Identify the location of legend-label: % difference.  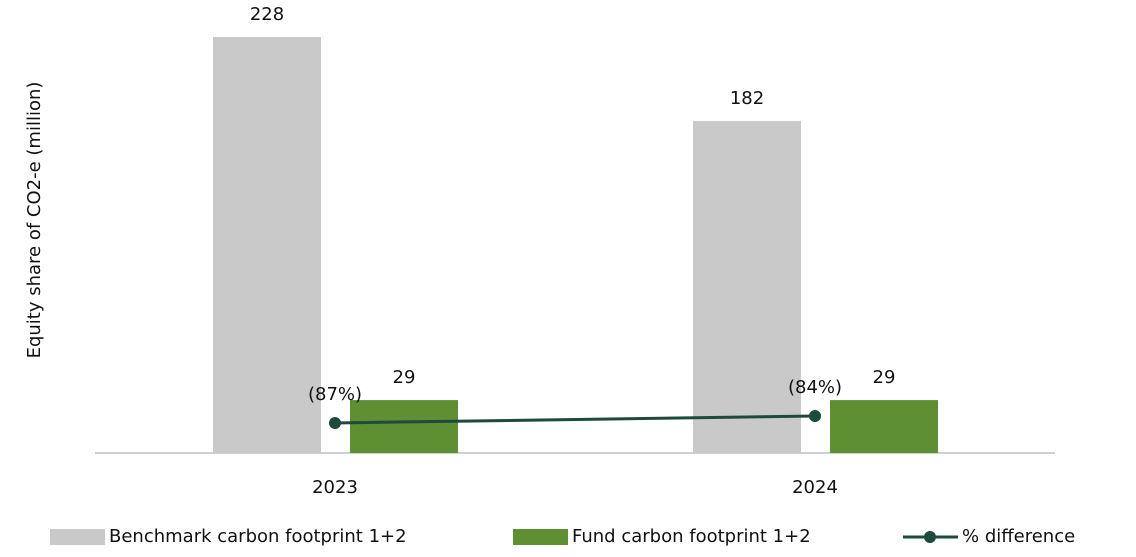
(1018, 536).